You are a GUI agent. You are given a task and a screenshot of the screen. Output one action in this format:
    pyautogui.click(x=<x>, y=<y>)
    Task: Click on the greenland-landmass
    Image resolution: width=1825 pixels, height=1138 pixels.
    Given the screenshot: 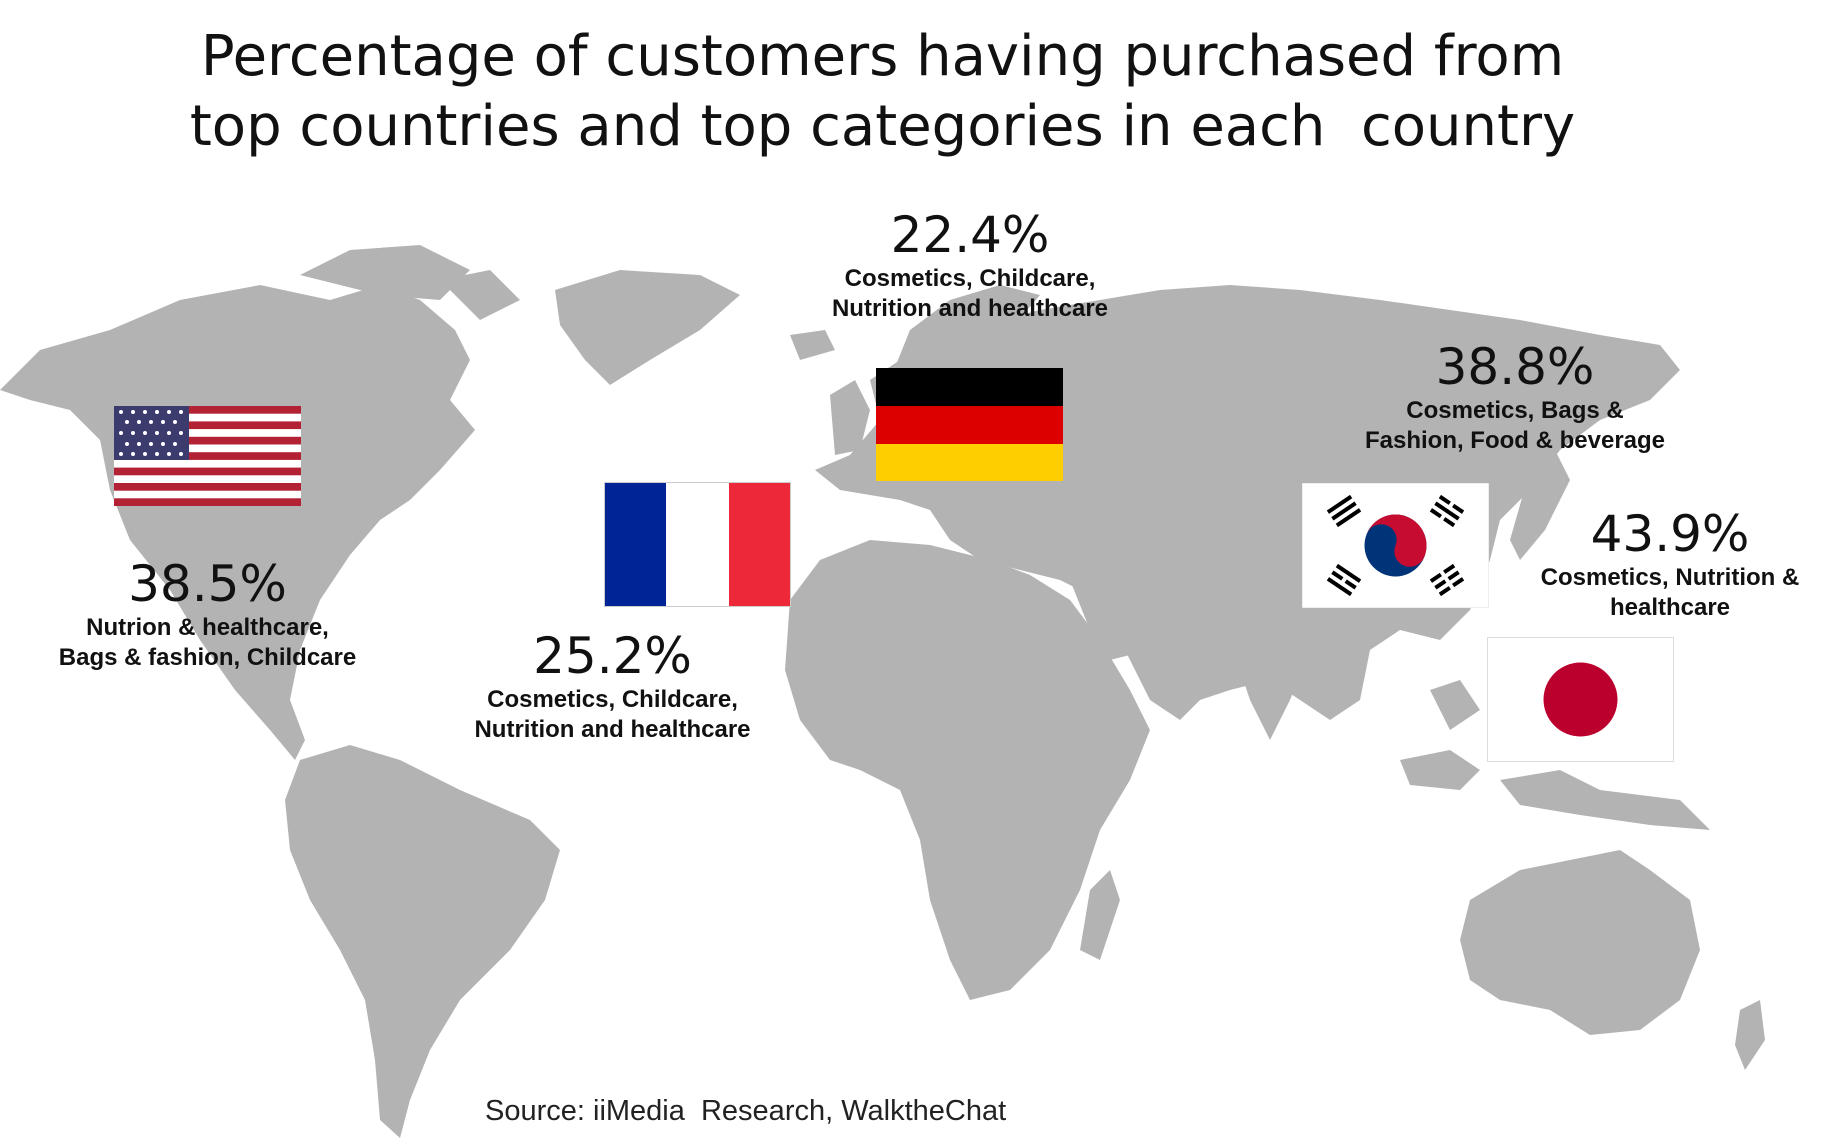 What is the action you would take?
    pyautogui.click(x=647, y=327)
    